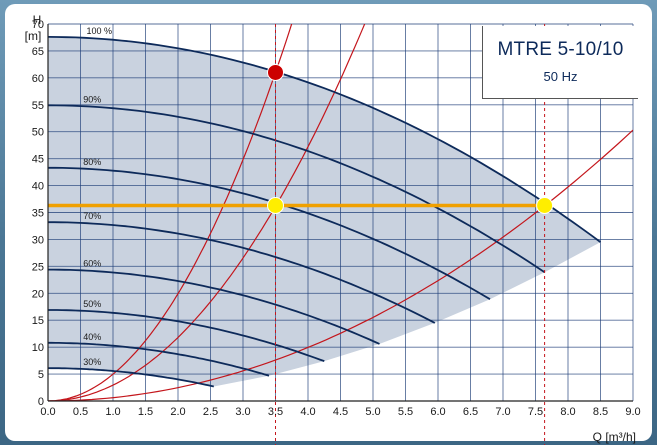  What do you see at coordinates (38, 133) in the screenshot?
I see `y-tick-label: 50` at bounding box center [38, 133].